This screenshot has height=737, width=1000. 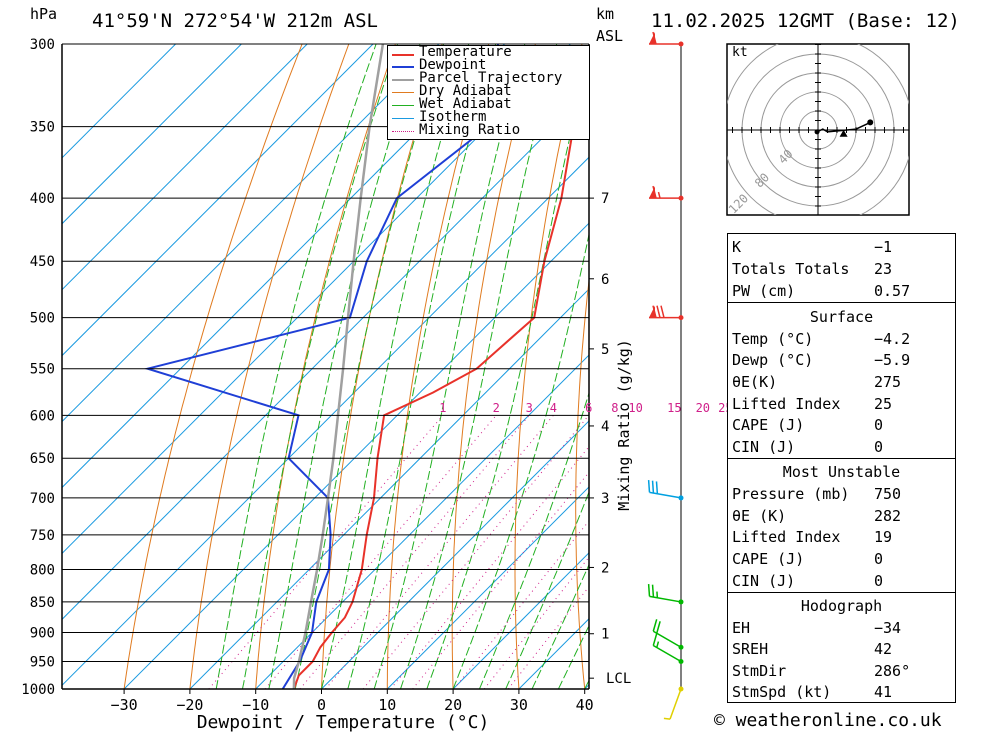 What do you see at coordinates (338, 366) in the screenshot?
I see `parcel-trajectory-line` at bounding box center [338, 366].